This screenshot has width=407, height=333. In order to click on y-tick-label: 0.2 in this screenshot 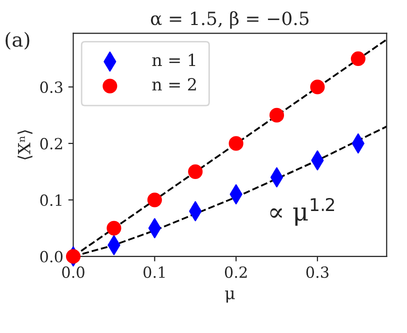, I will do `click(51, 144)`.